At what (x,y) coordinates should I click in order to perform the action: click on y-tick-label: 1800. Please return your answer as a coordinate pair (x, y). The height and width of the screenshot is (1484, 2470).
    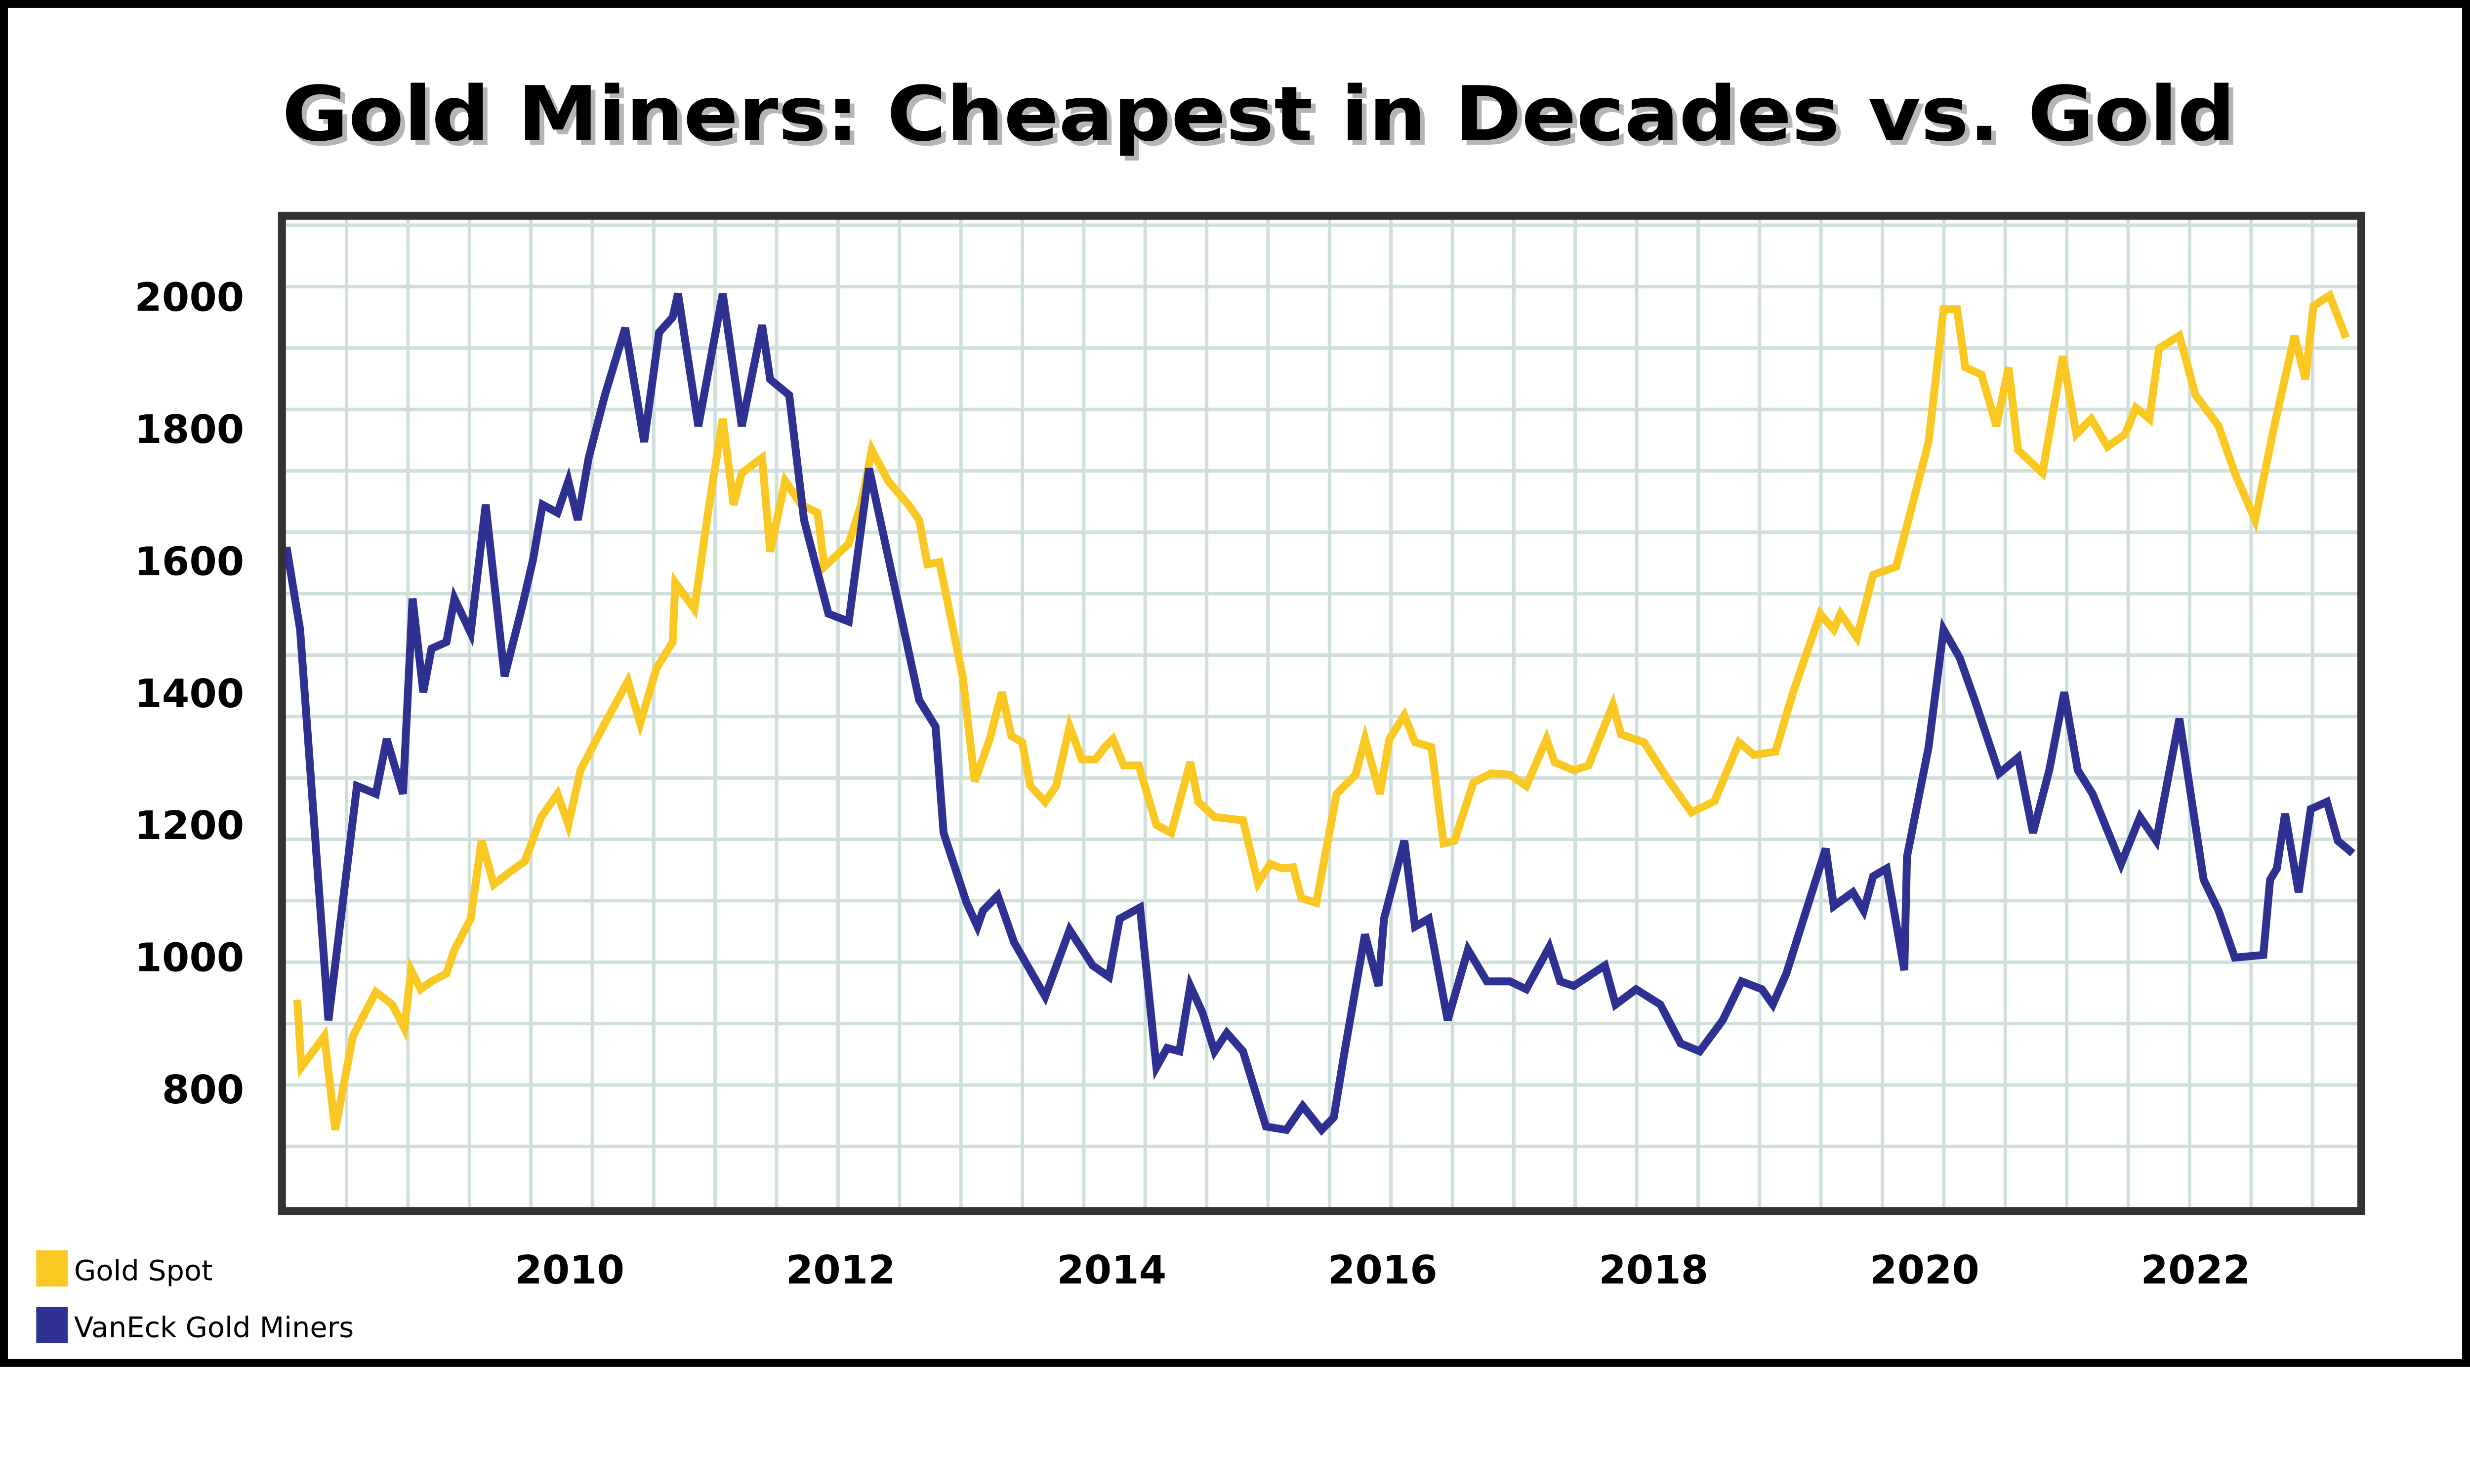
    Looking at the image, I should click on (189, 429).